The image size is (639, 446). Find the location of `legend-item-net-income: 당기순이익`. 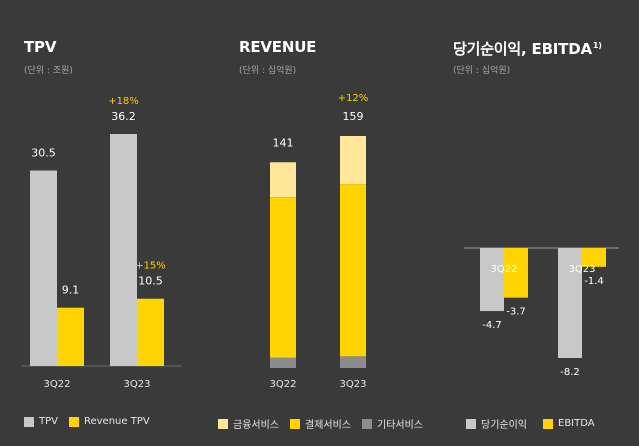

legend-item-net-income: 당기순이익 is located at coordinates (496, 423).